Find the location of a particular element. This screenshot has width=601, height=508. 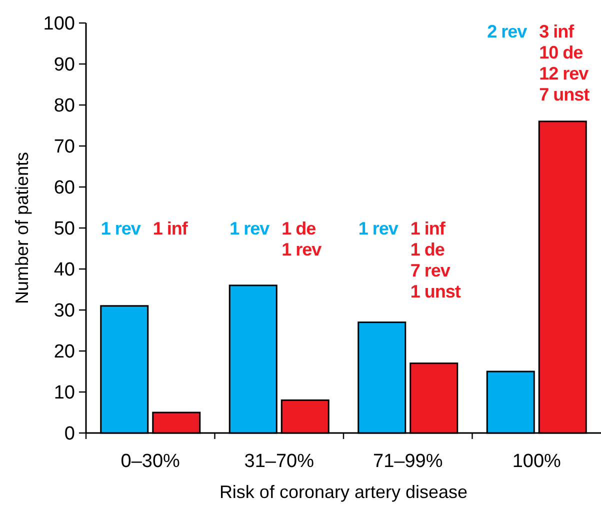

y-tick-label: 80 is located at coordinates (64, 106).